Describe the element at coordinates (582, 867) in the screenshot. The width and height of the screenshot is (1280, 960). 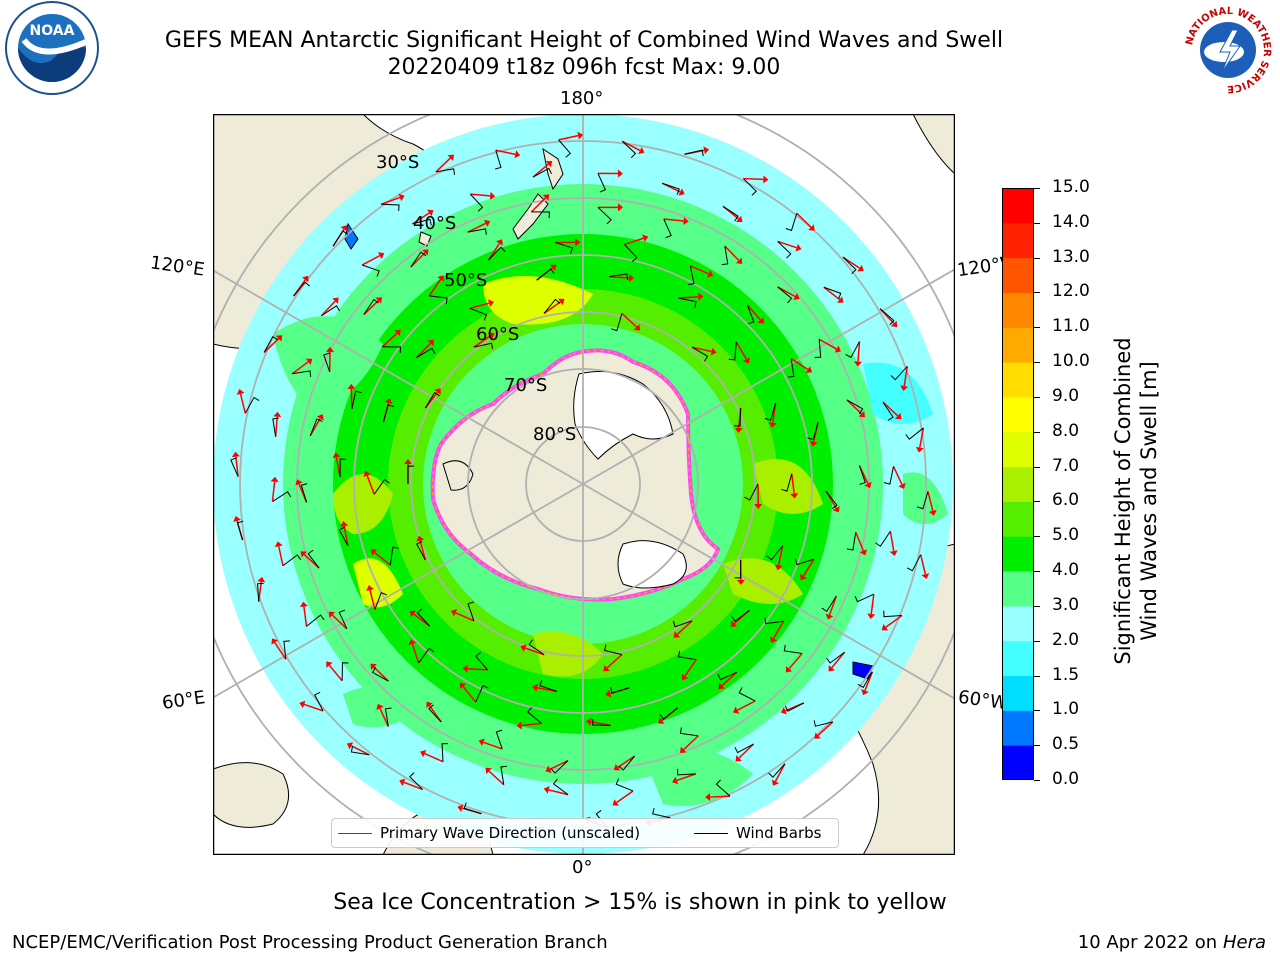
I see `lon-label-0: 0°` at that location.